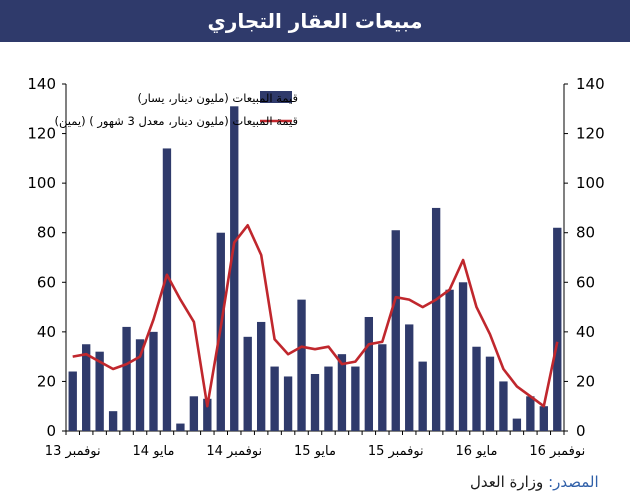  I want to click on x-tick-label: مايو 16, so click(477, 451).